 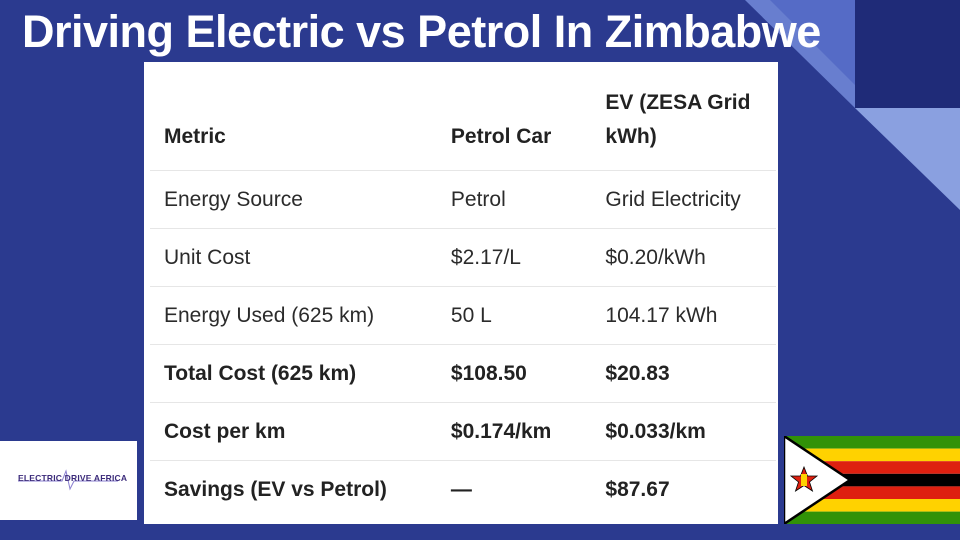 I want to click on row-petrol: —, so click(x=461, y=489).